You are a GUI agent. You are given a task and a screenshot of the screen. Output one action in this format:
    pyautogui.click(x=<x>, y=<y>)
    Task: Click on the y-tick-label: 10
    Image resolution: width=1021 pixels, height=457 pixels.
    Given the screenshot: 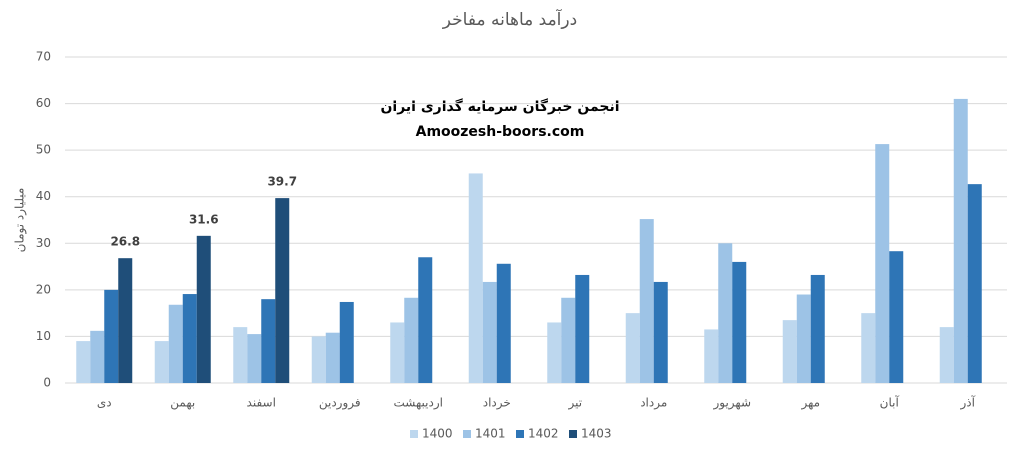 What is the action you would take?
    pyautogui.click(x=43, y=336)
    